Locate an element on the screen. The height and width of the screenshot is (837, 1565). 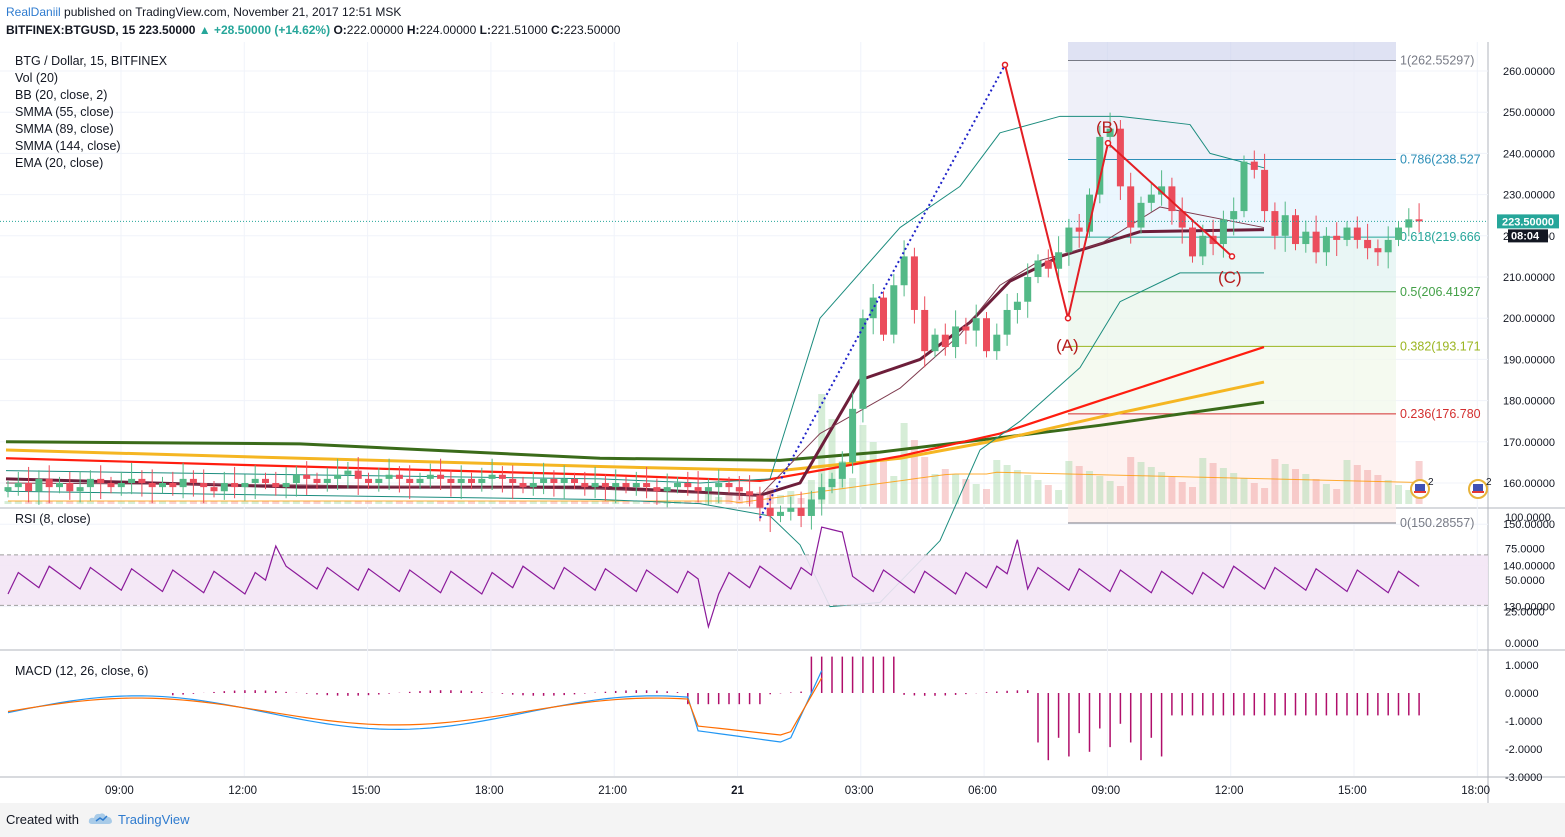
macd-tick-label: 1.0000 is located at coordinates (1522, 666).